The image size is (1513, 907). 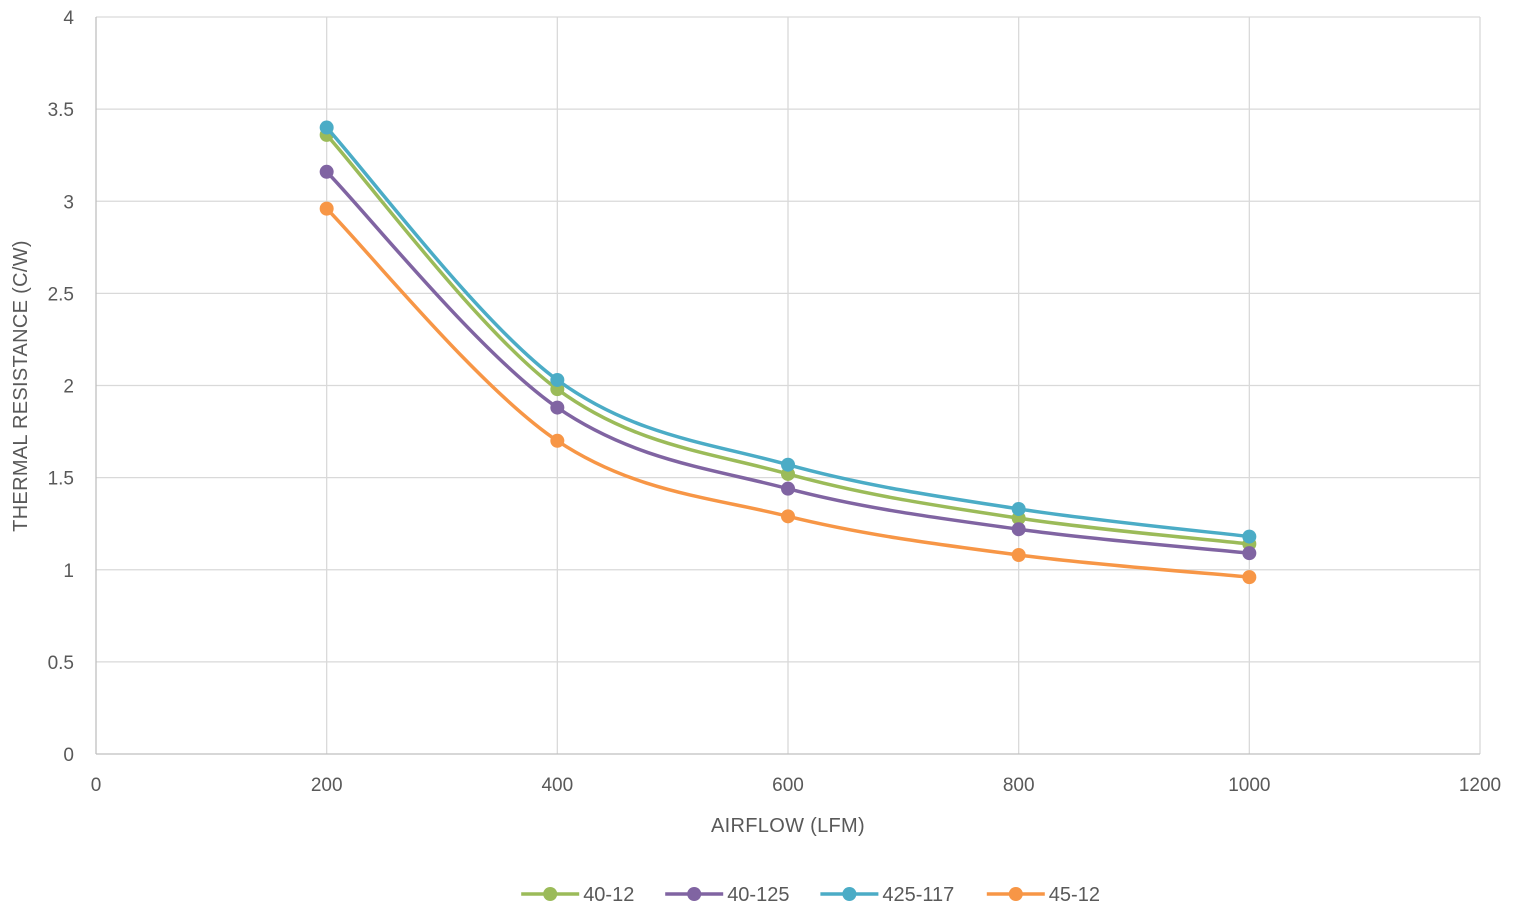 I want to click on y-axis-title: THERMAL RESISTANCE (C/W), so click(x=21, y=386).